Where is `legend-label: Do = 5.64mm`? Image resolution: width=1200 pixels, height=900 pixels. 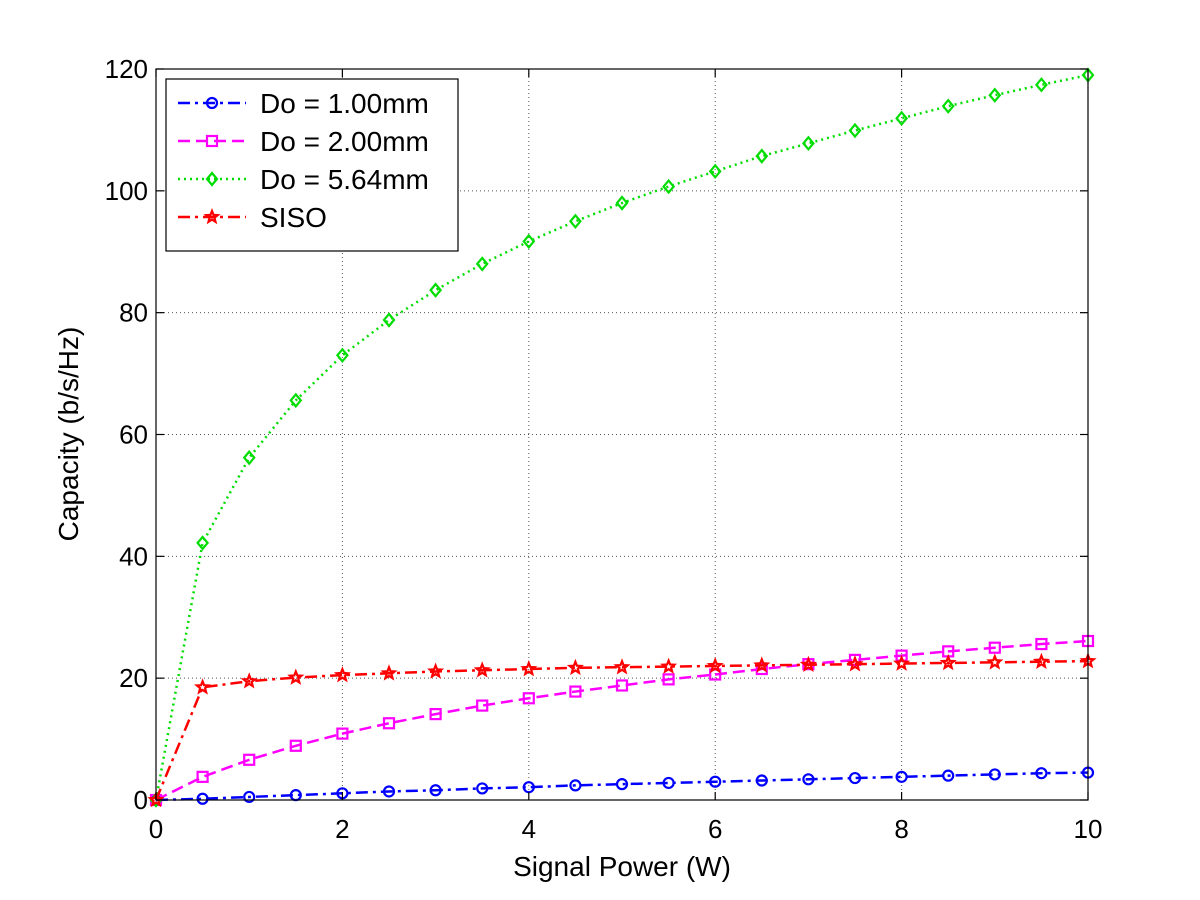 legend-label: Do = 5.64mm is located at coordinates (344, 179).